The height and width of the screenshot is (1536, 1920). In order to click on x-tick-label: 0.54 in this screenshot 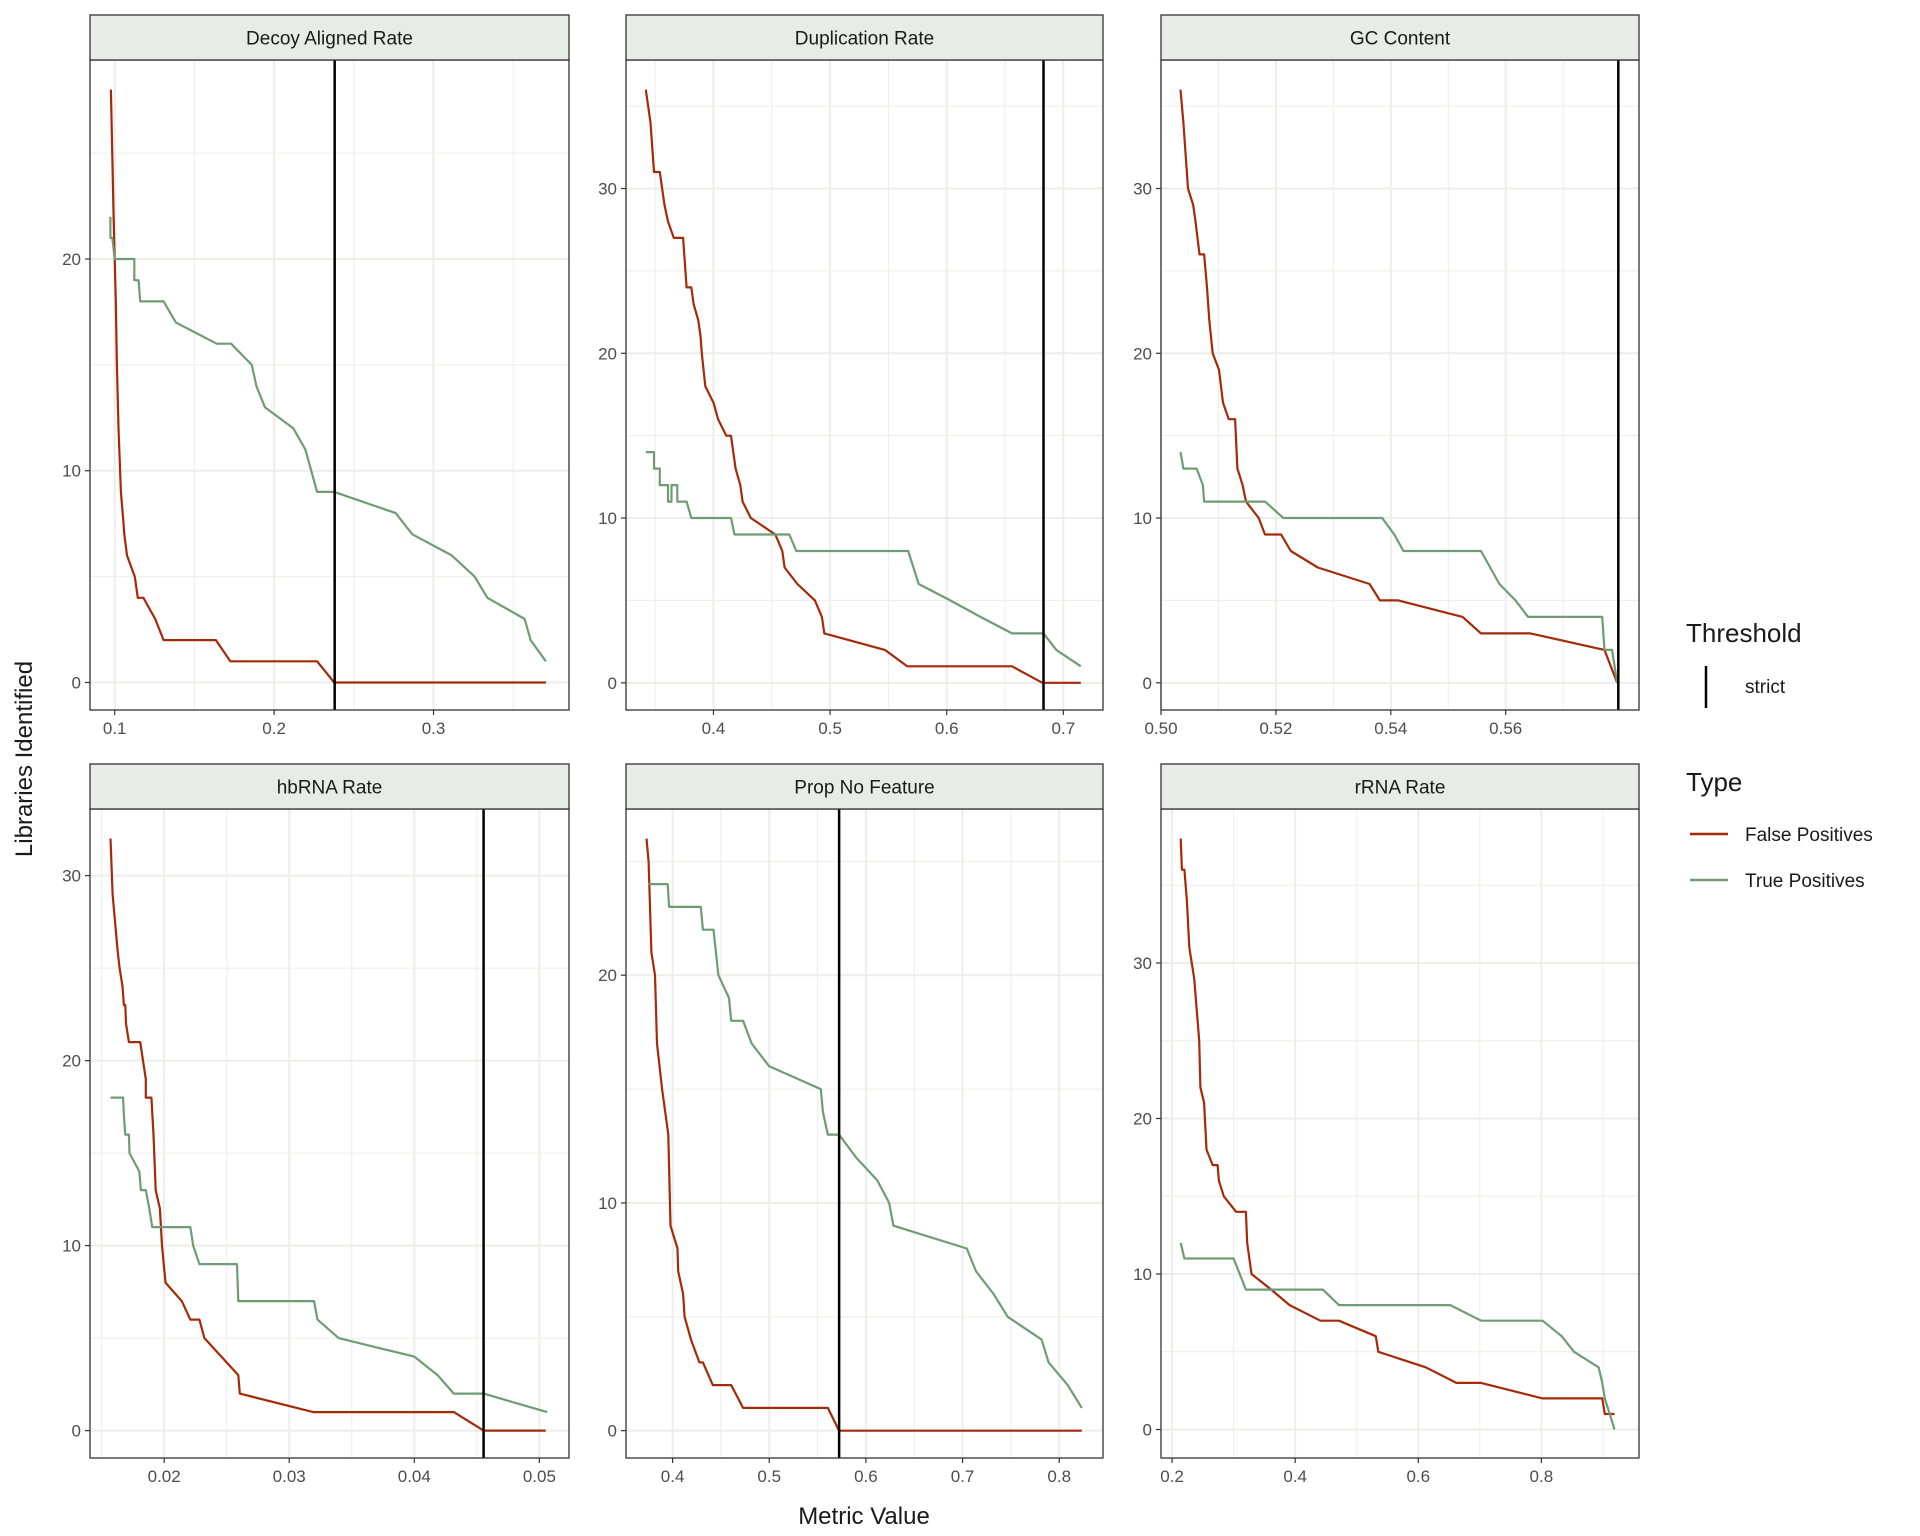, I will do `click(1390, 728)`.